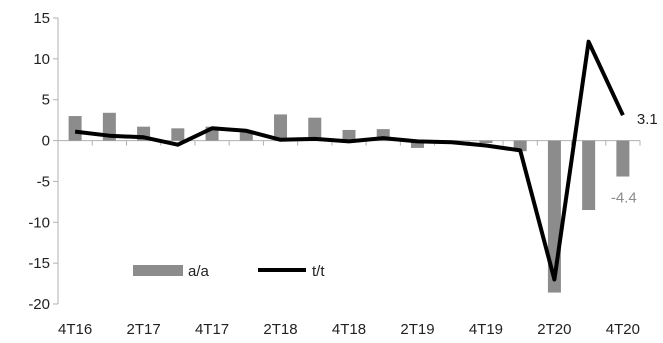 This screenshot has height=343, width=663. What do you see at coordinates (39, 263) in the screenshot?
I see `y-tick-label: -15` at bounding box center [39, 263].